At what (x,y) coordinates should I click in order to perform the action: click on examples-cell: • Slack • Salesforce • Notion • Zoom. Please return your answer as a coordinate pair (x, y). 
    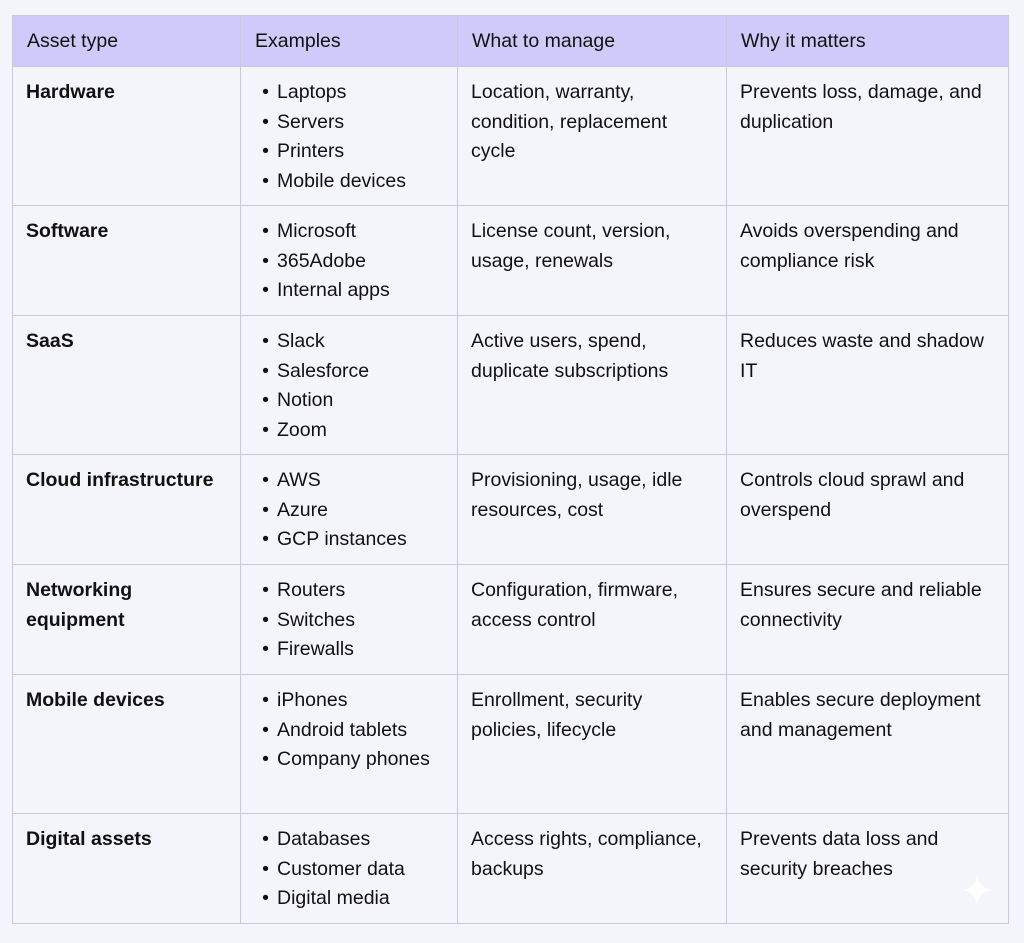
    Looking at the image, I should click on (349, 385).